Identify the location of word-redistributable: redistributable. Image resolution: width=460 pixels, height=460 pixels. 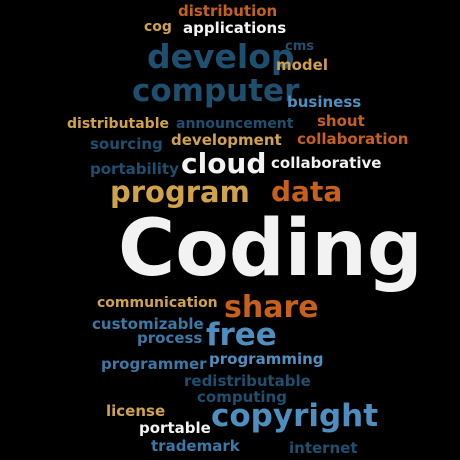
(247, 381).